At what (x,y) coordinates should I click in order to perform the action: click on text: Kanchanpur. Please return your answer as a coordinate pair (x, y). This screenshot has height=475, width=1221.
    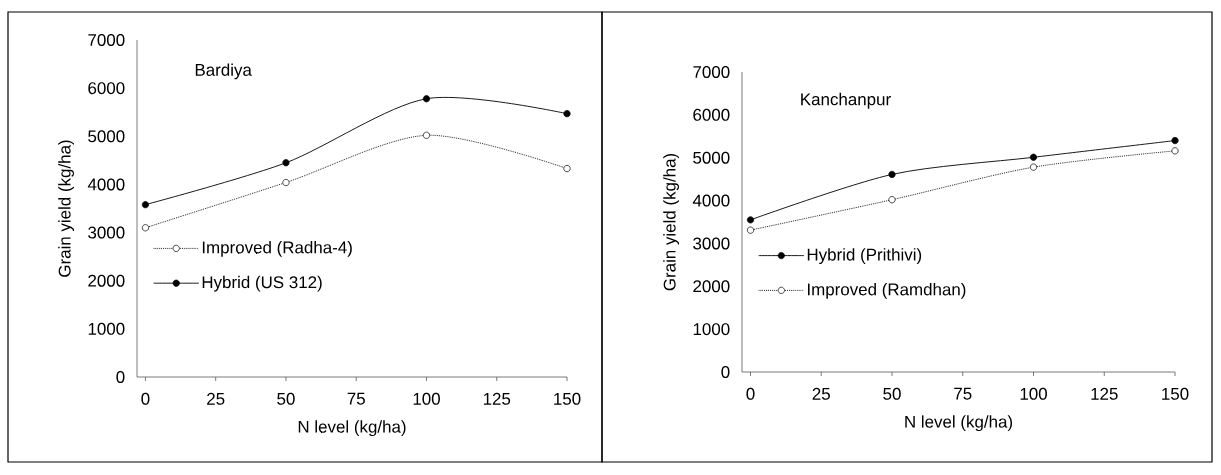
    Looking at the image, I should click on (846, 100).